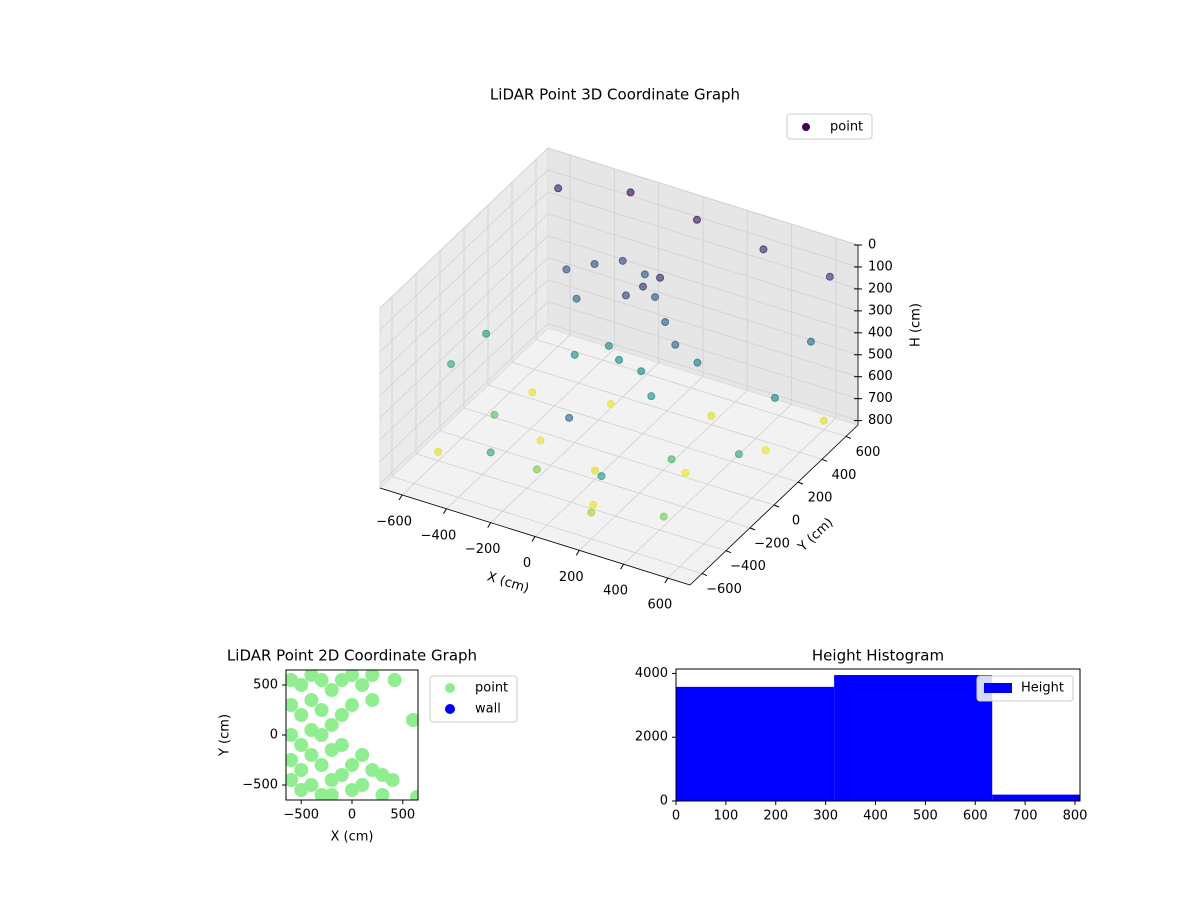 This screenshot has height=900, width=1200. Describe the element at coordinates (725, 816) in the screenshot. I see `x-tick-label: 100` at that location.